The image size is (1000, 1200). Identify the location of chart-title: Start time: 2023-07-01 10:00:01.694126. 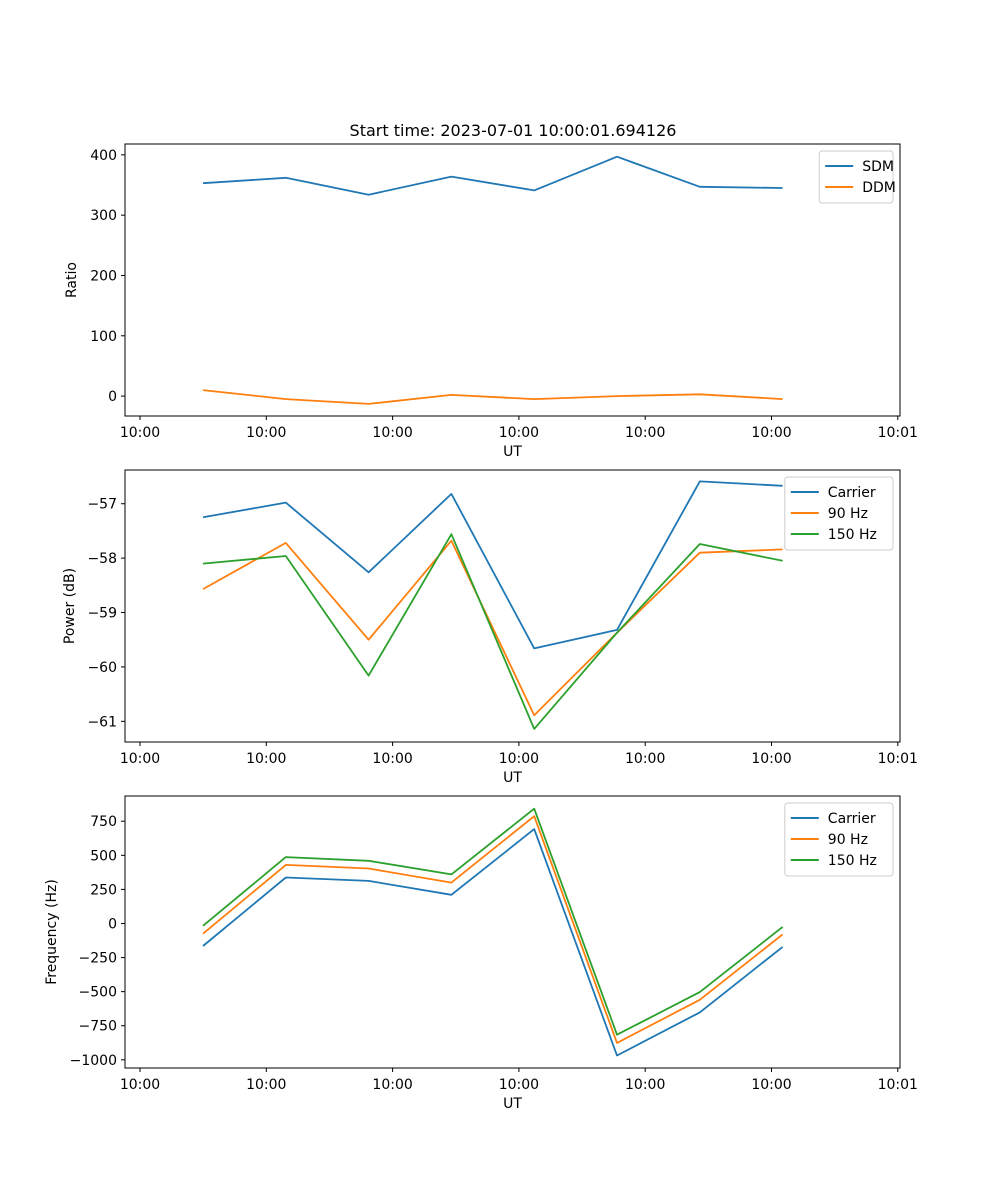
(513, 130).